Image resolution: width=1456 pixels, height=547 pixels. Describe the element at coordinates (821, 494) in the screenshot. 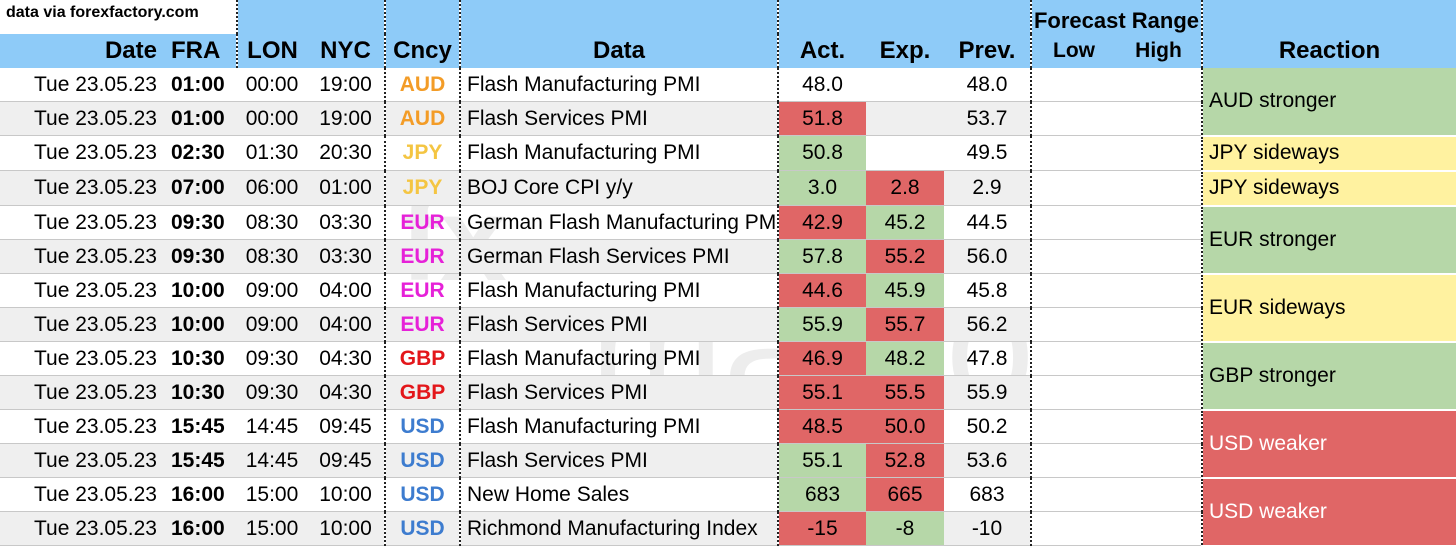

I see `actual-value-cell: 683` at that location.